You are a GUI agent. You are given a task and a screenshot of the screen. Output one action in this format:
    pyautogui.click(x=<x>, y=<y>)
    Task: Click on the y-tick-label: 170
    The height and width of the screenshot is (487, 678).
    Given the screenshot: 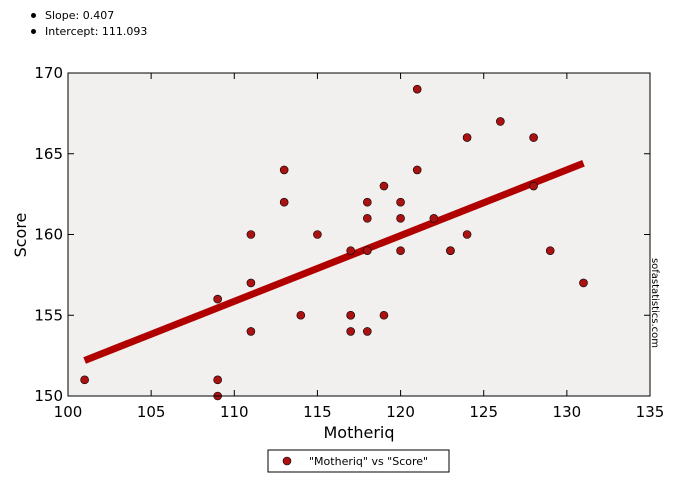 What is the action you would take?
    pyautogui.click(x=48, y=73)
    